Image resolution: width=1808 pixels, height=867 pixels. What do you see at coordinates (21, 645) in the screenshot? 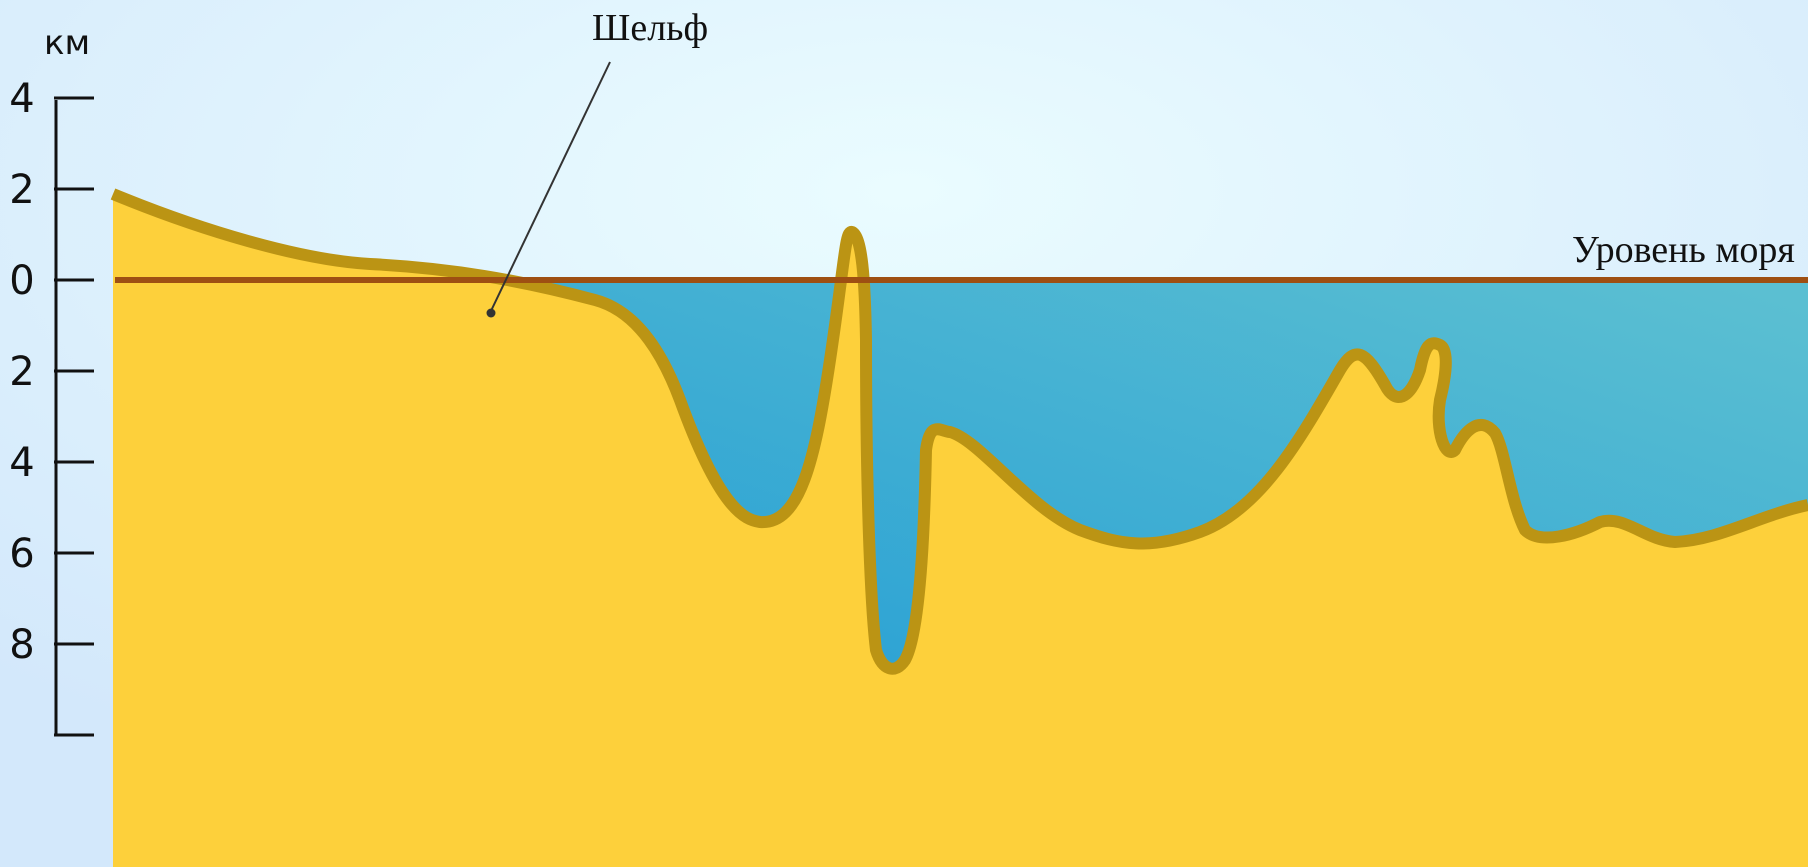
I see `axis-tick-label-6: 8` at bounding box center [21, 645].